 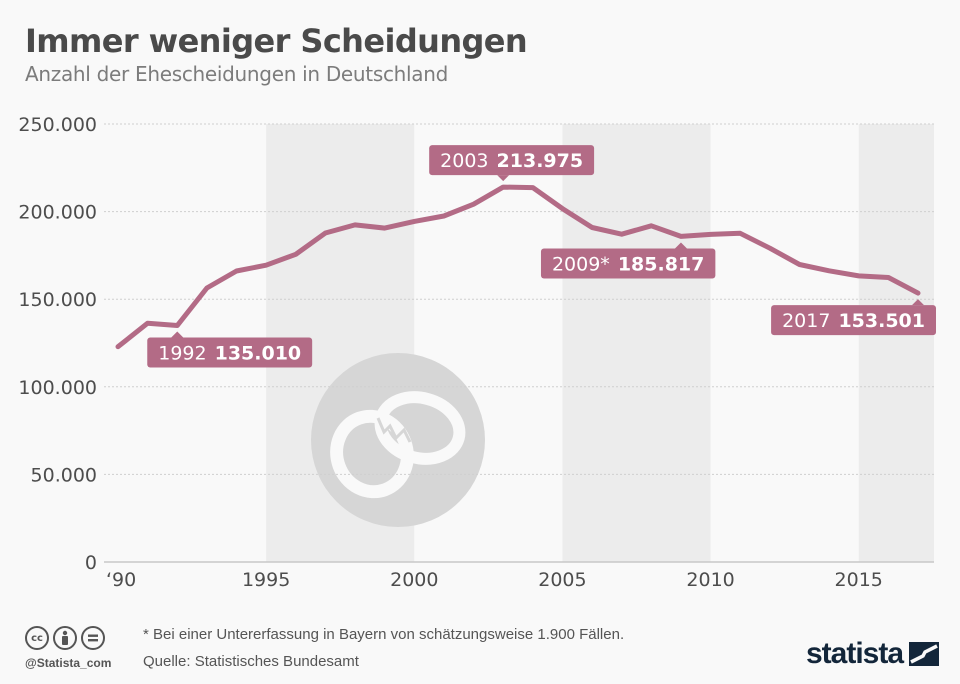 I want to click on callout-2009: 2009* 185.817, so click(x=628, y=260).